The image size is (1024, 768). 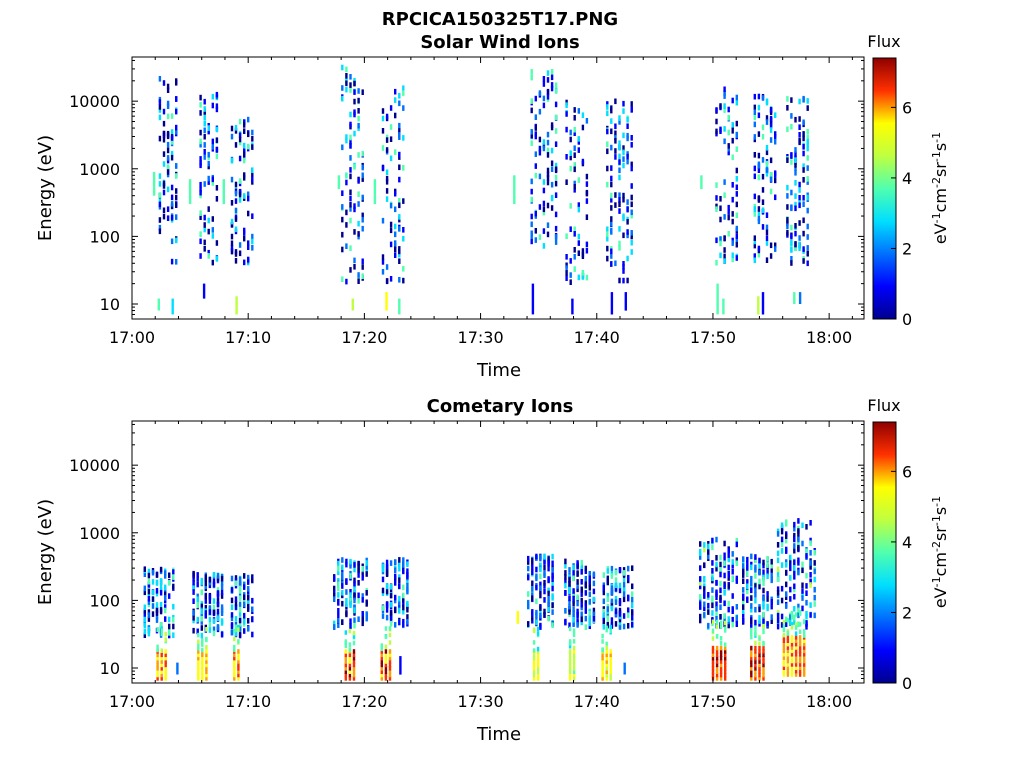 What do you see at coordinates (907, 248) in the screenshot?
I see `colorbar-tick-label: 2` at bounding box center [907, 248].